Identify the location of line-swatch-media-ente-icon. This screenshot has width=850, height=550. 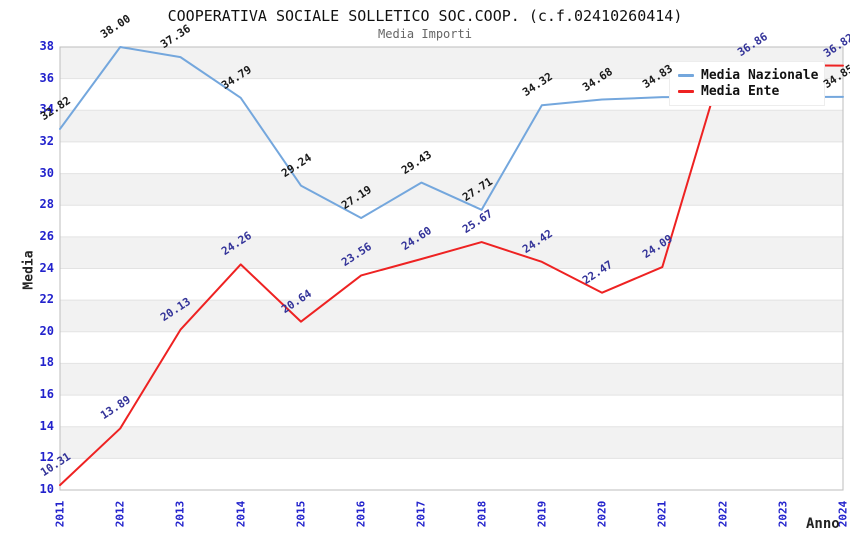
(686, 91).